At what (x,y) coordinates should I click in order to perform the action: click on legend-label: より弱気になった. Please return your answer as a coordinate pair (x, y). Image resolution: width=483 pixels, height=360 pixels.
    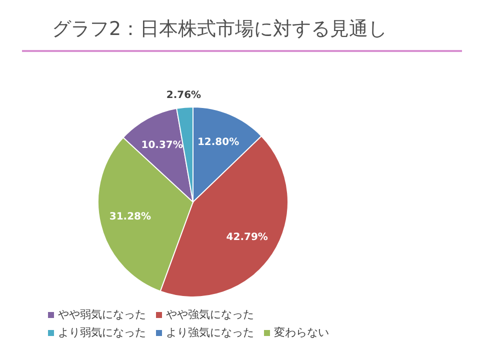
    Looking at the image, I should click on (102, 332).